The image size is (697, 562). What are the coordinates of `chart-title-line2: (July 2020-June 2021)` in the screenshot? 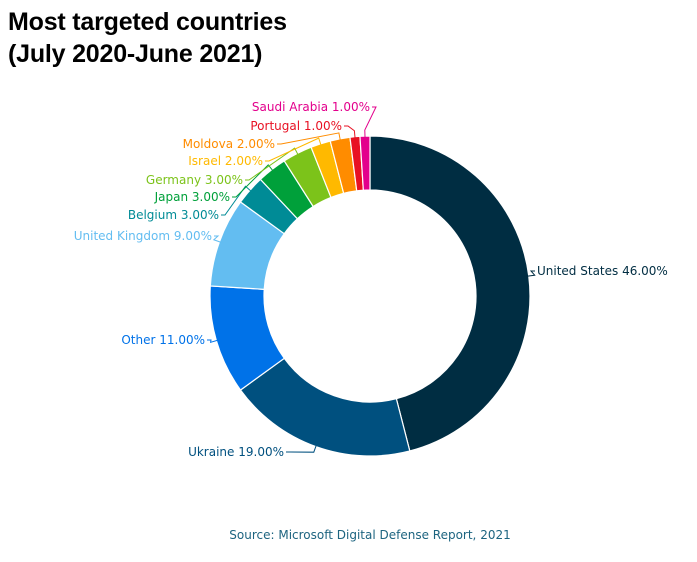 It's located at (135, 54).